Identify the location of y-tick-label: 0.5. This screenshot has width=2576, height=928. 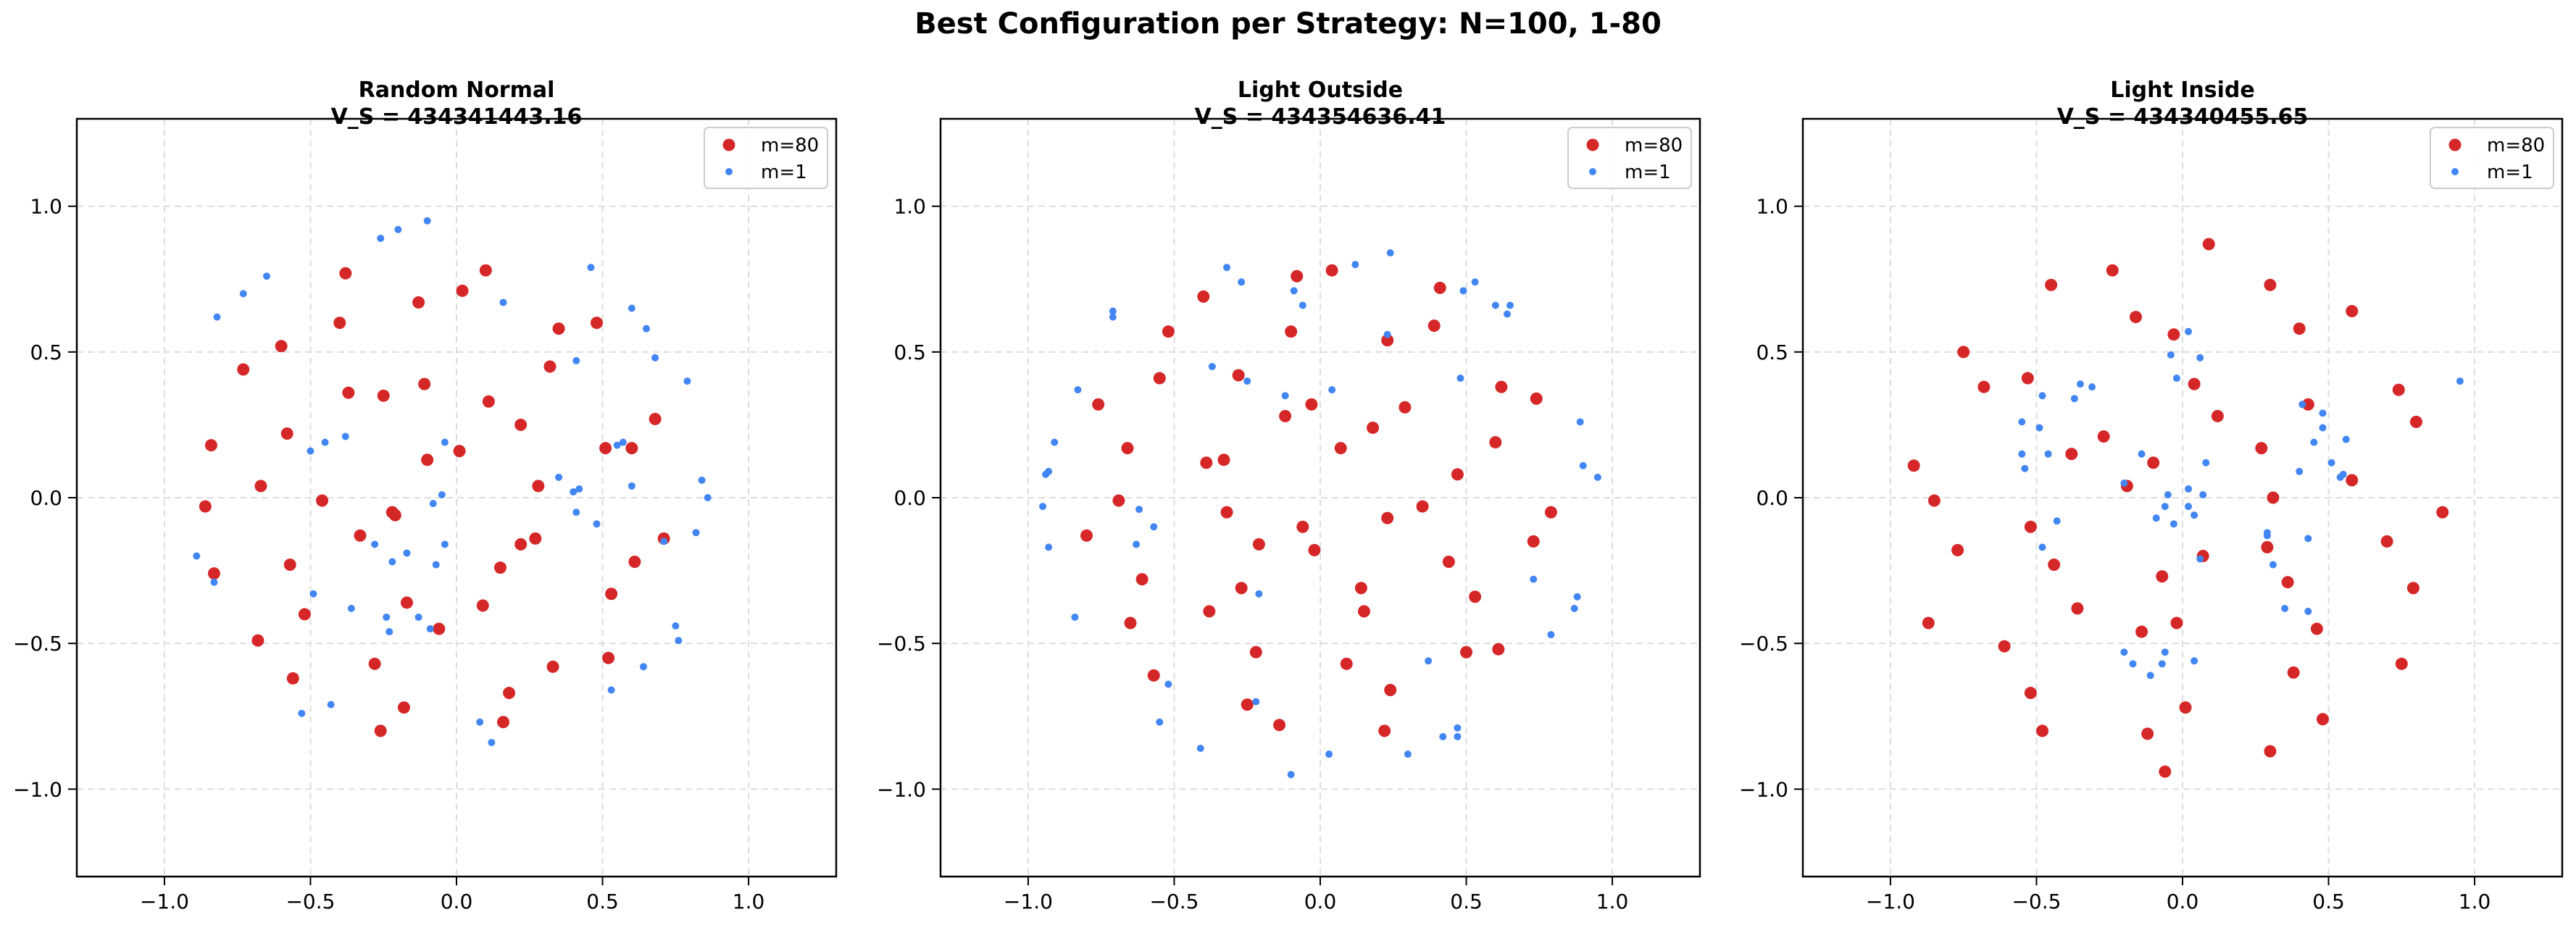
(909, 352).